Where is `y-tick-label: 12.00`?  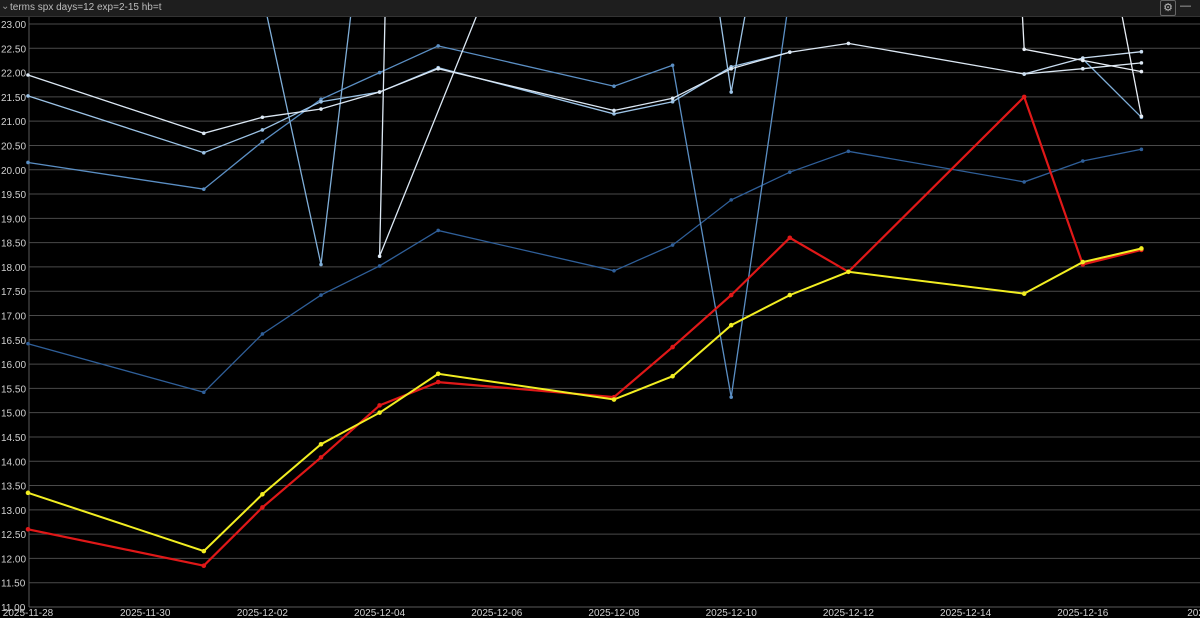 y-tick-label: 12.00 is located at coordinates (13, 559).